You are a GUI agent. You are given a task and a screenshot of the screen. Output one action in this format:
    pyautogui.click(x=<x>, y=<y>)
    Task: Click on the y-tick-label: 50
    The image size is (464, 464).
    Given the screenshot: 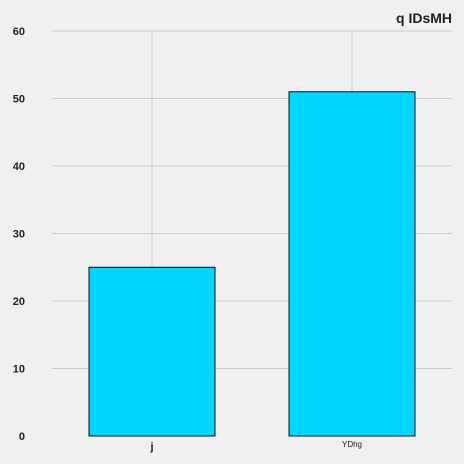 What is the action you would take?
    pyautogui.click(x=19, y=100)
    